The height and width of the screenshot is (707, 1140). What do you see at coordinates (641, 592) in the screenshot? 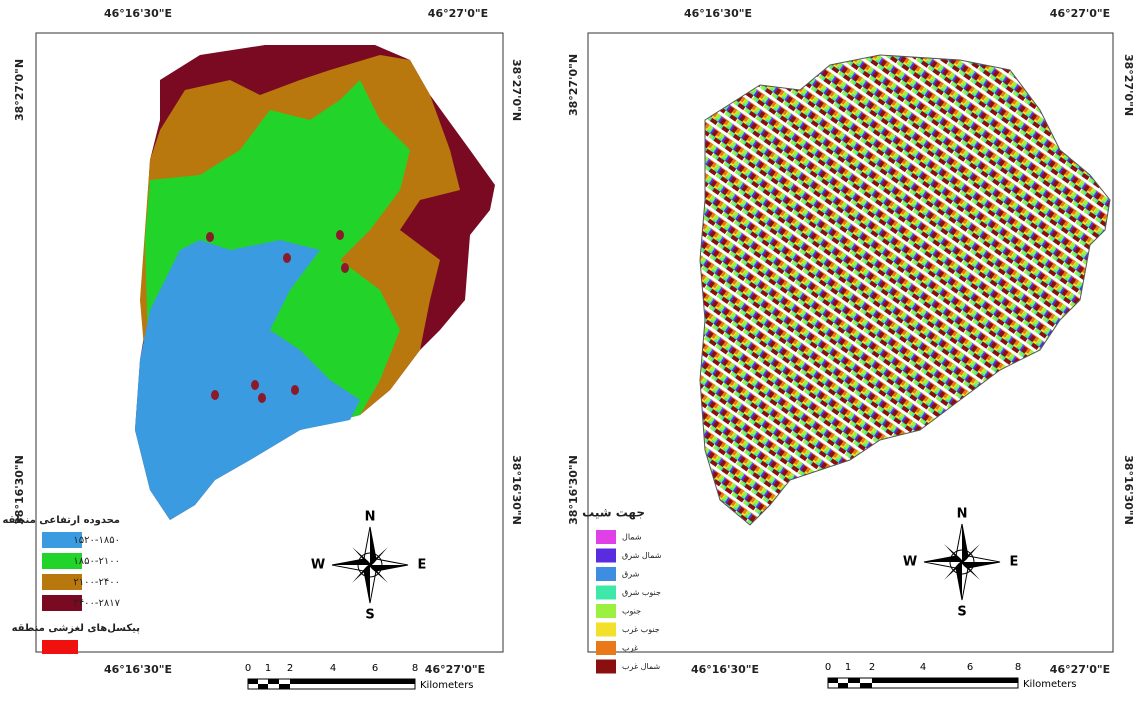
I see `legend-label: جنوب شرق` at bounding box center [641, 592].